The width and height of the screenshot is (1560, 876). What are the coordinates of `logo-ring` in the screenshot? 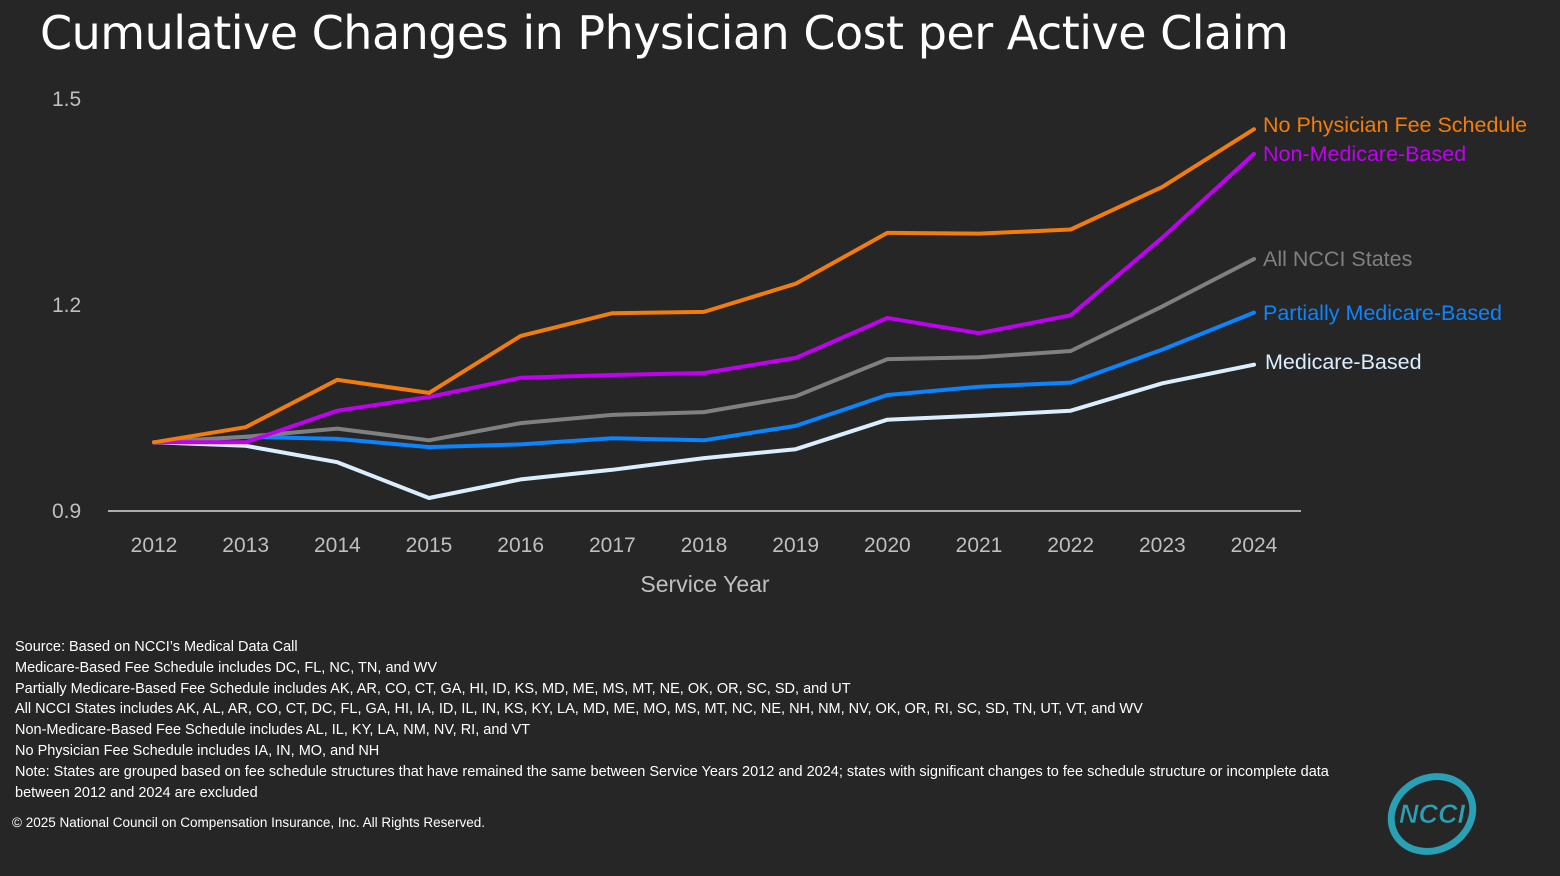 It's located at (1432, 814).